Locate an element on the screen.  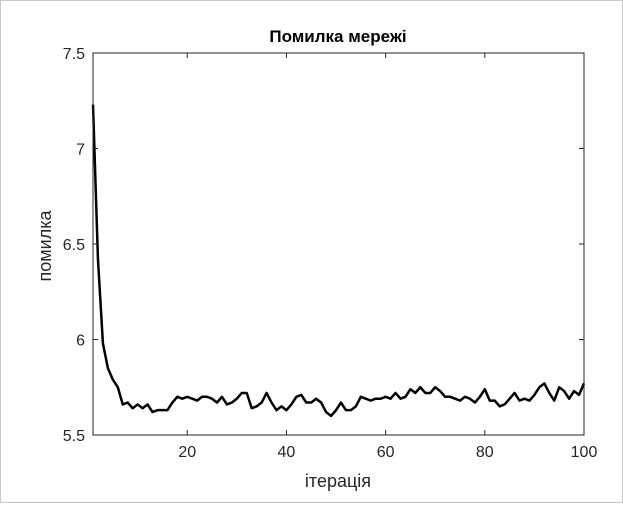
y-tick-label: 6 is located at coordinates (80, 341).